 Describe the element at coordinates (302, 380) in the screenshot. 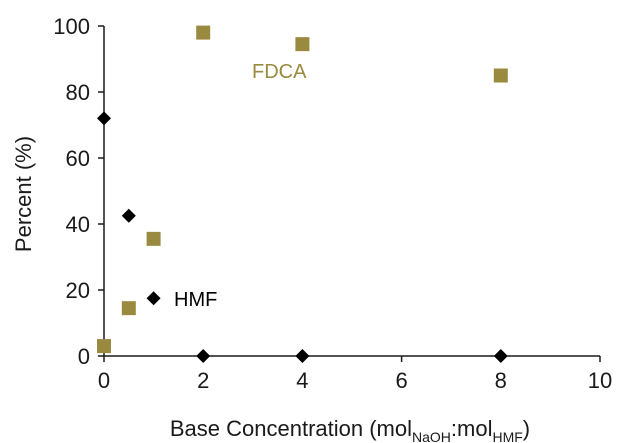

I see `x-tick-label: 4` at that location.